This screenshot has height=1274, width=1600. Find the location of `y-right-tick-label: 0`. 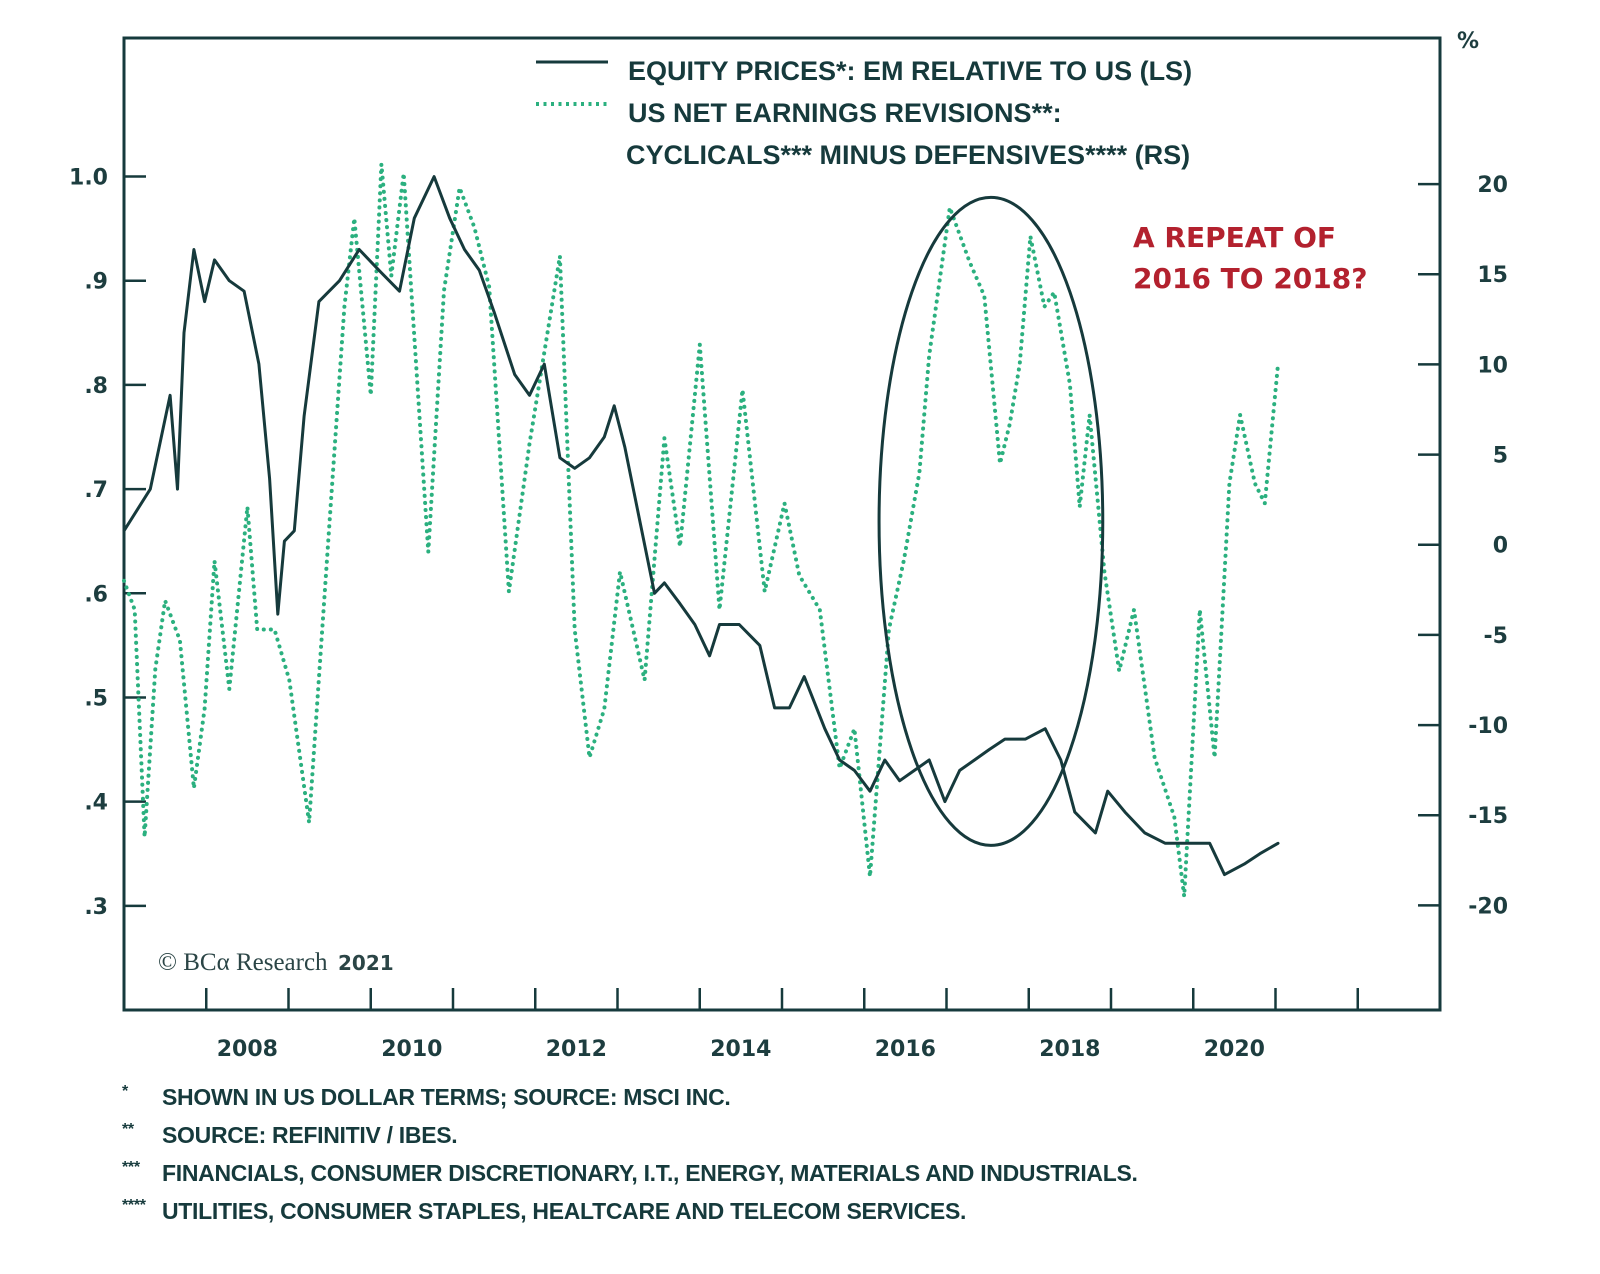

y-right-tick-label: 0 is located at coordinates (1500, 546).